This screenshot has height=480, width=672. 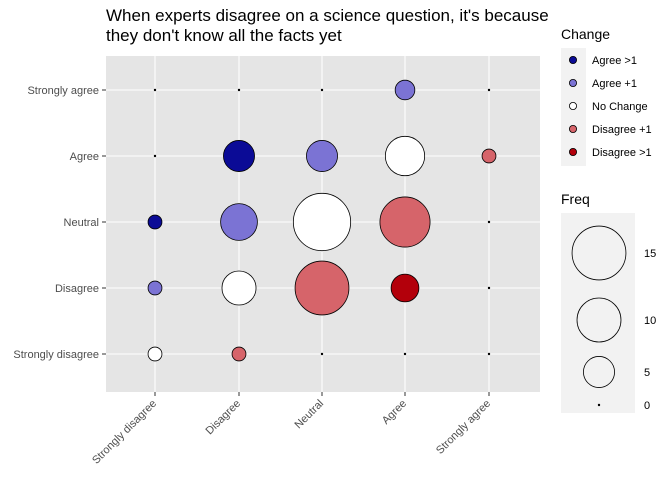 What do you see at coordinates (647, 406) in the screenshot?
I see `freq-legend-label: 0` at bounding box center [647, 406].